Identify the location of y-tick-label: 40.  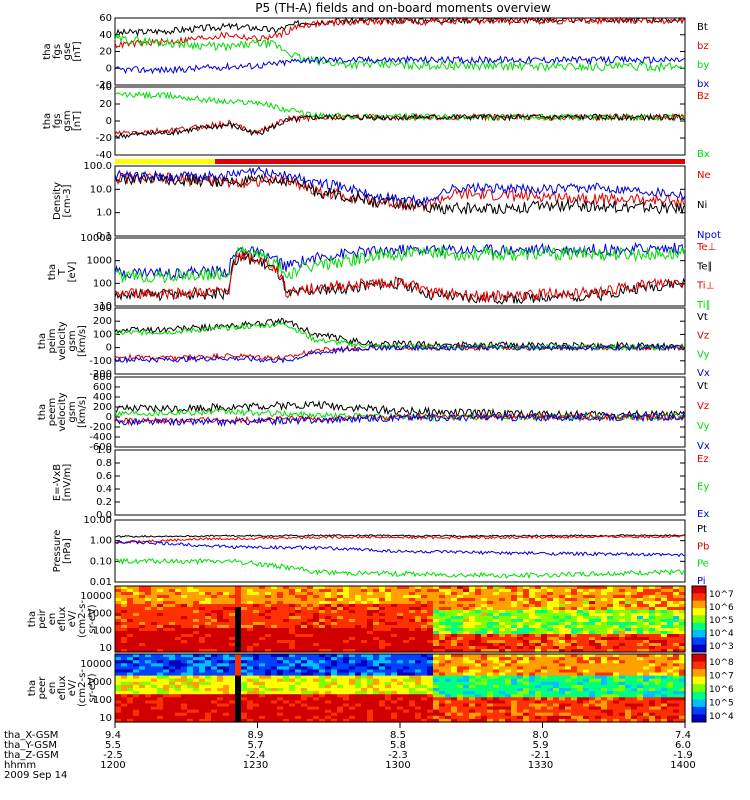
(105, 35).